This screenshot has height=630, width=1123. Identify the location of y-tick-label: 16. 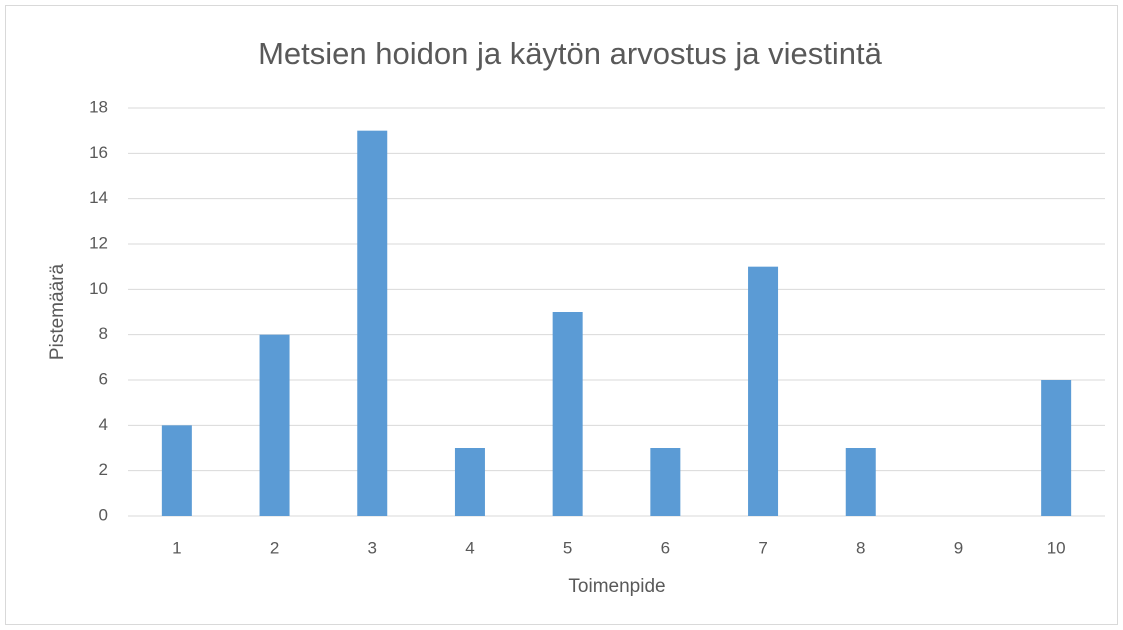
(98, 152).